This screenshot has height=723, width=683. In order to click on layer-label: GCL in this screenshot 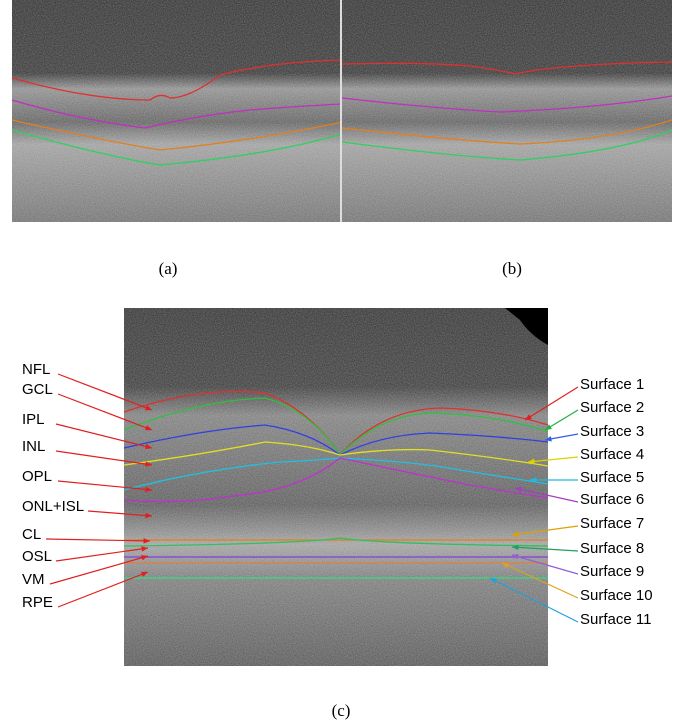, I will do `click(37, 389)`.